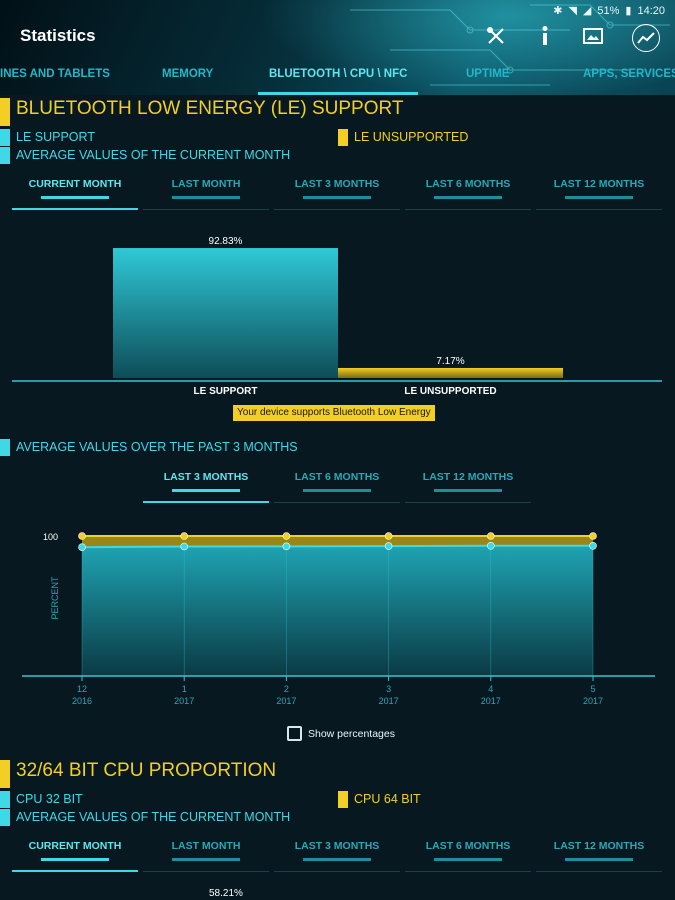  Describe the element at coordinates (145, 817) in the screenshot. I see `cpu-avg-current-month-label: AVERAGE VALUES OF THE CURRENT MONTH` at that location.